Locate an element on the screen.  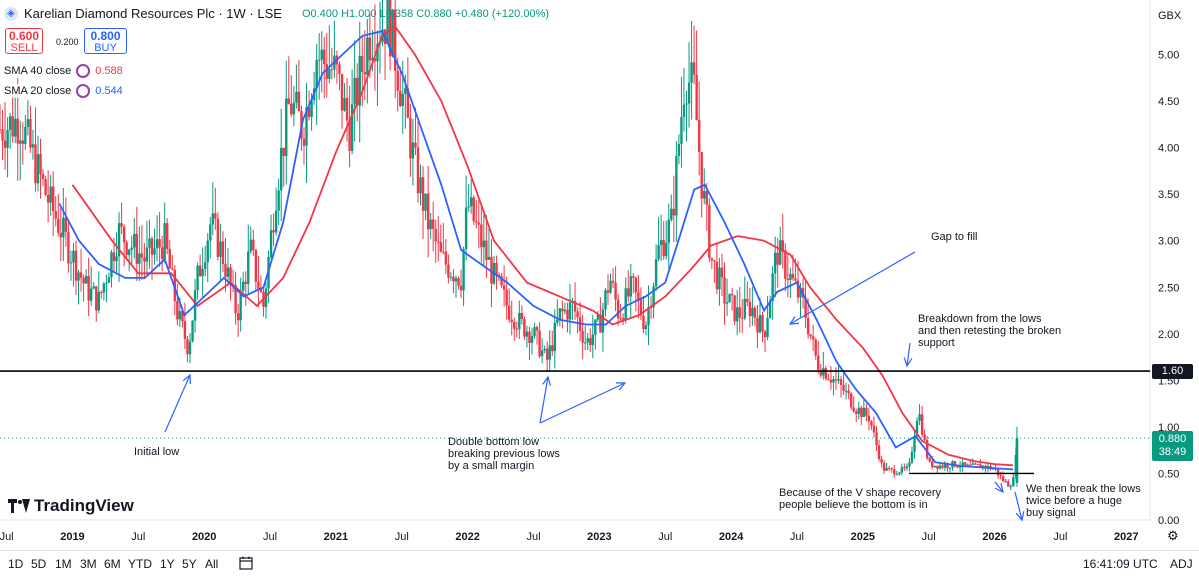
currency-label: GBX is located at coordinates (1170, 16).